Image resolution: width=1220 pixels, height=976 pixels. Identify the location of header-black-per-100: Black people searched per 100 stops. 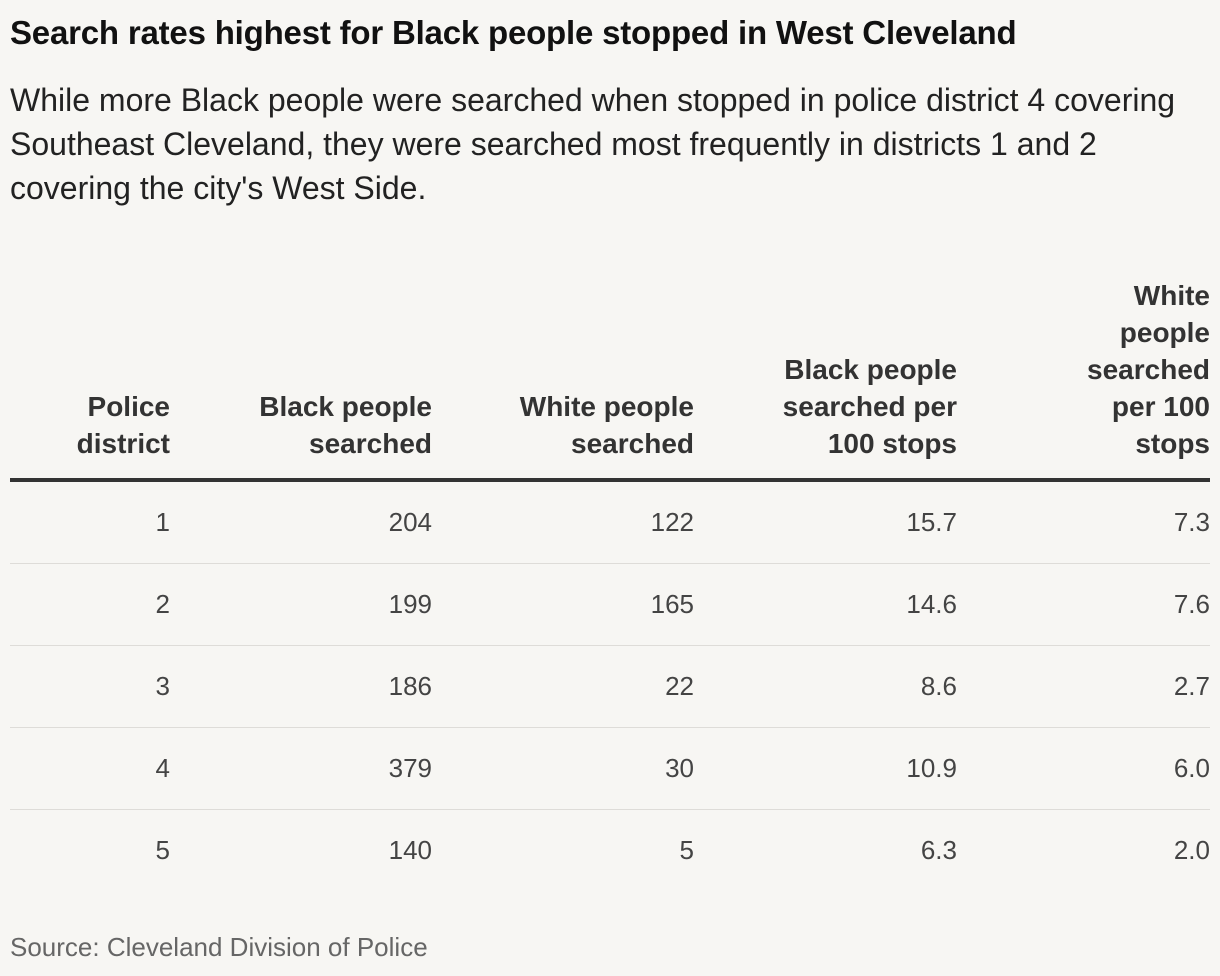
(825, 379).